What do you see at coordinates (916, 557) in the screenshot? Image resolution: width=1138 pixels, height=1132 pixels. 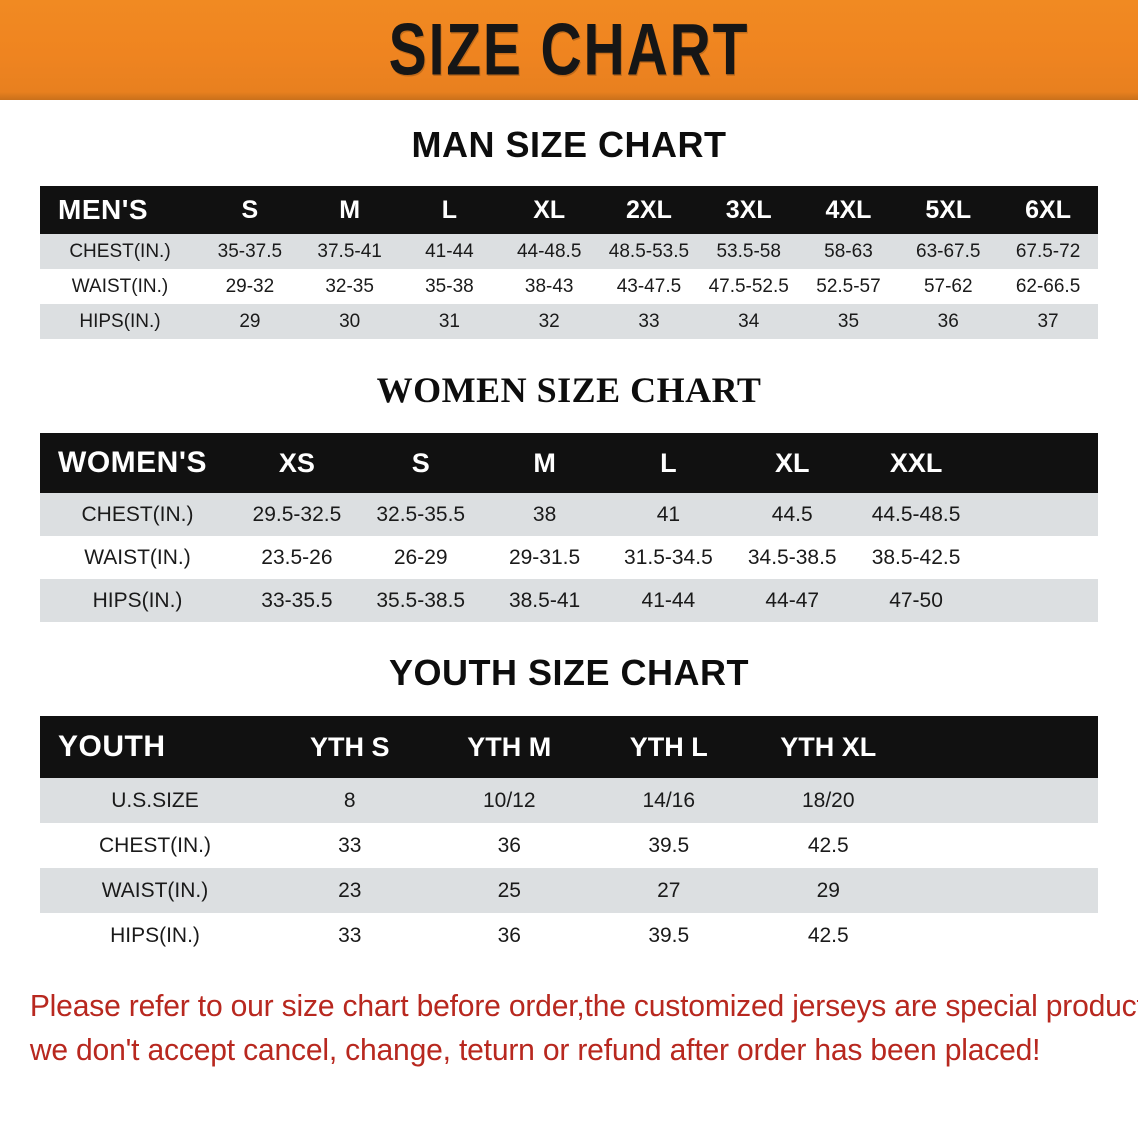 I see `women-cell: 38.5-42.5` at bounding box center [916, 557].